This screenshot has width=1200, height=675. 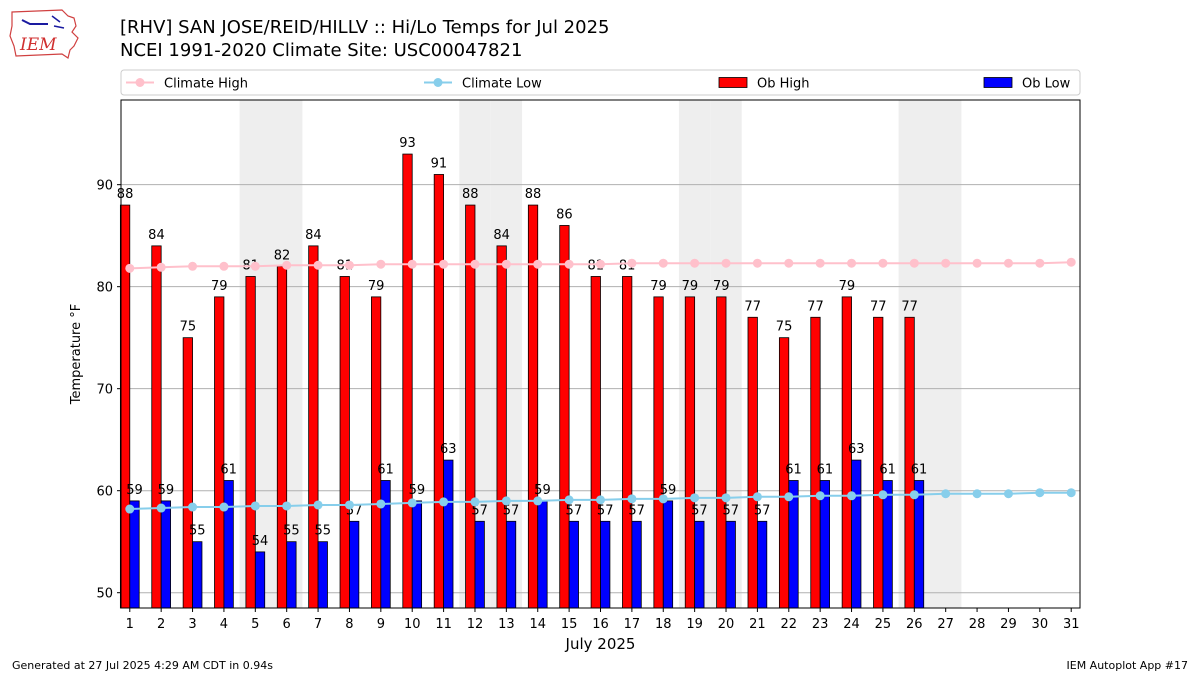 What do you see at coordinates (407, 143) in the screenshot?
I see `ob-high-label: 93` at bounding box center [407, 143].